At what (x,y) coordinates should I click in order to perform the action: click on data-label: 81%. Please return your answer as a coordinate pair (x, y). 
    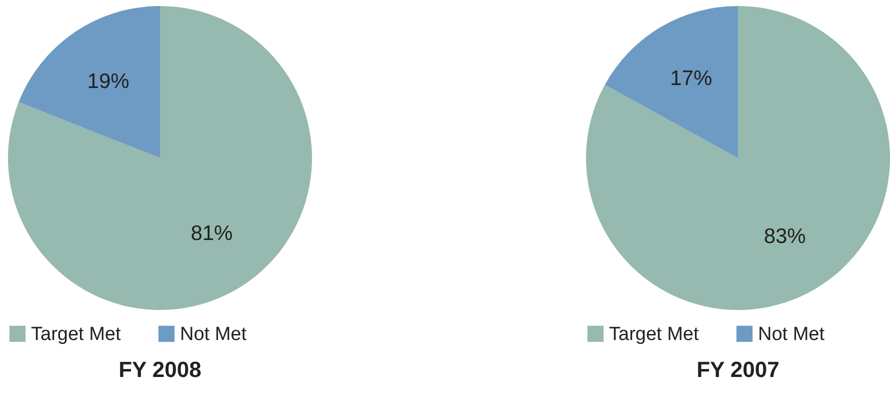
    Looking at the image, I should click on (211, 234).